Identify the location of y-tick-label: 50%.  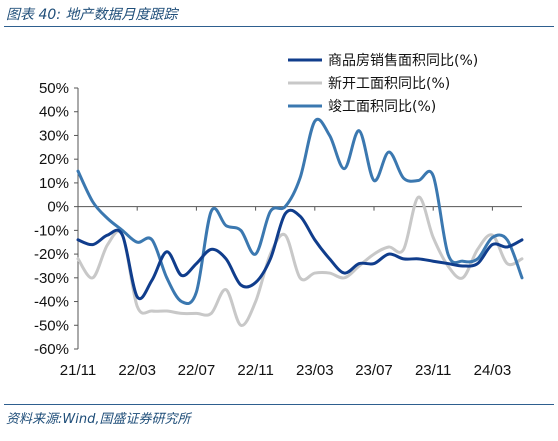
(54, 88).